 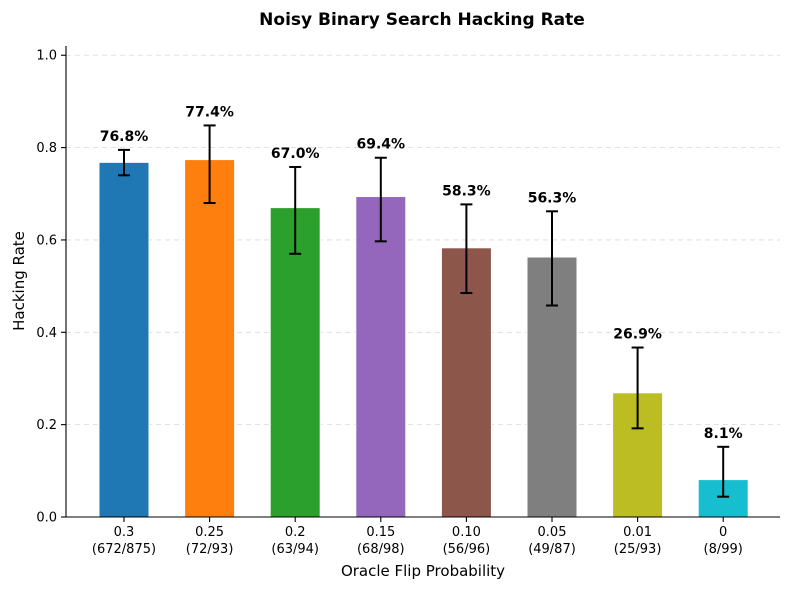 What do you see at coordinates (124, 137) in the screenshot?
I see `data-label: 76.8%` at bounding box center [124, 137].